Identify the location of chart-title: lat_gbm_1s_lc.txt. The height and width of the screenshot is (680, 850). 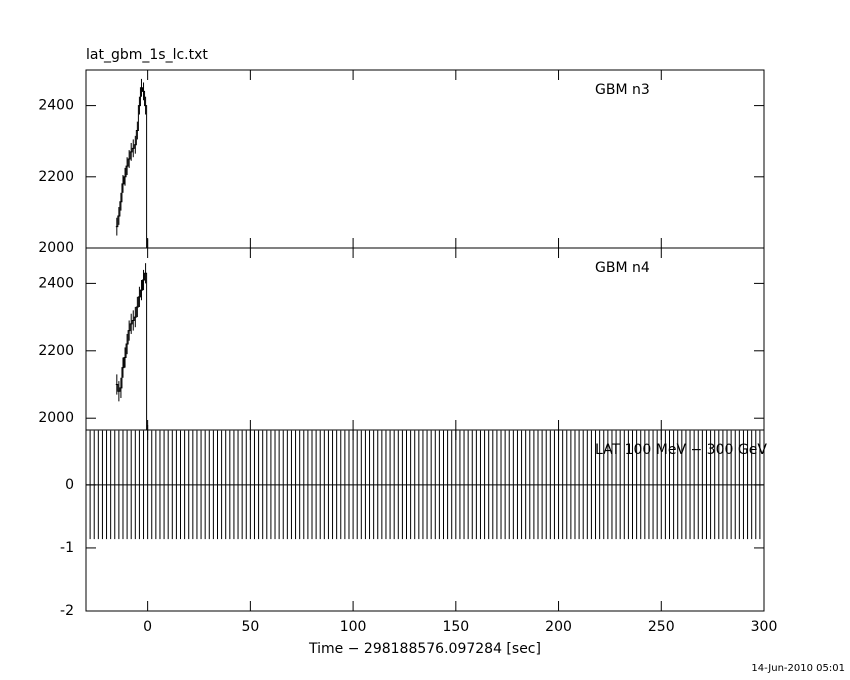
(147, 55).